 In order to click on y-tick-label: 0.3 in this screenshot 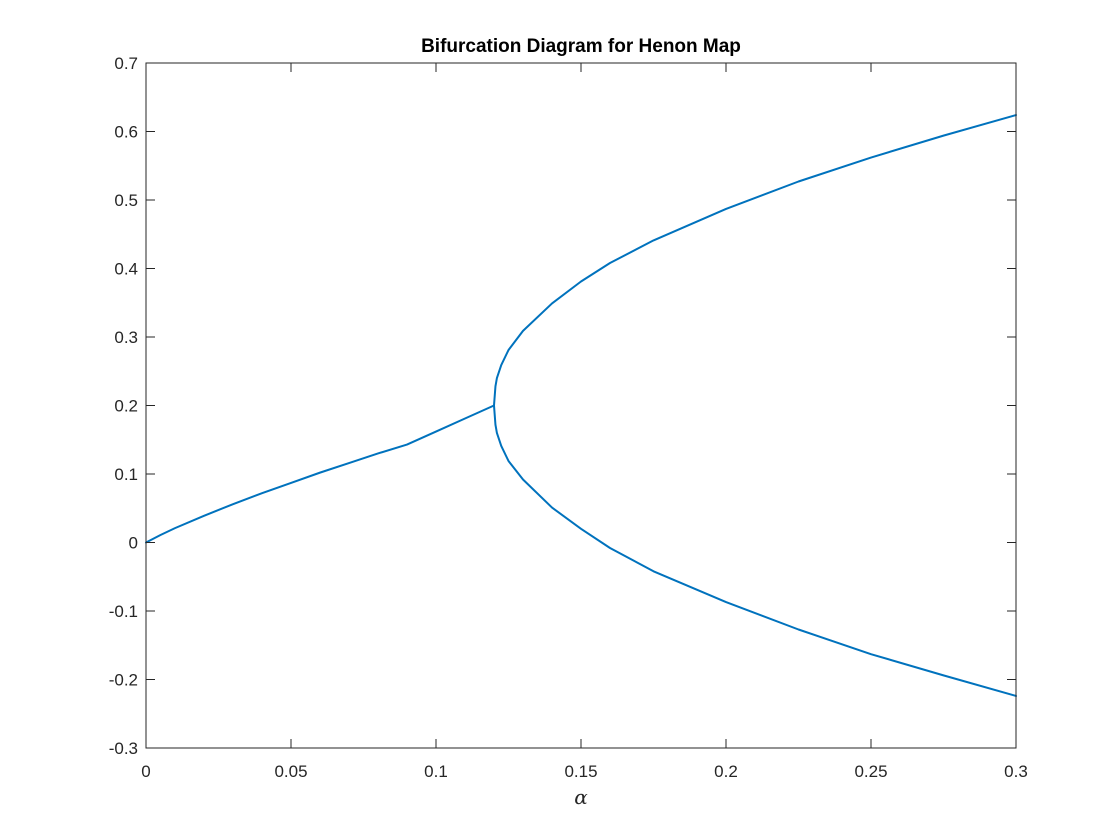, I will do `click(126, 337)`.